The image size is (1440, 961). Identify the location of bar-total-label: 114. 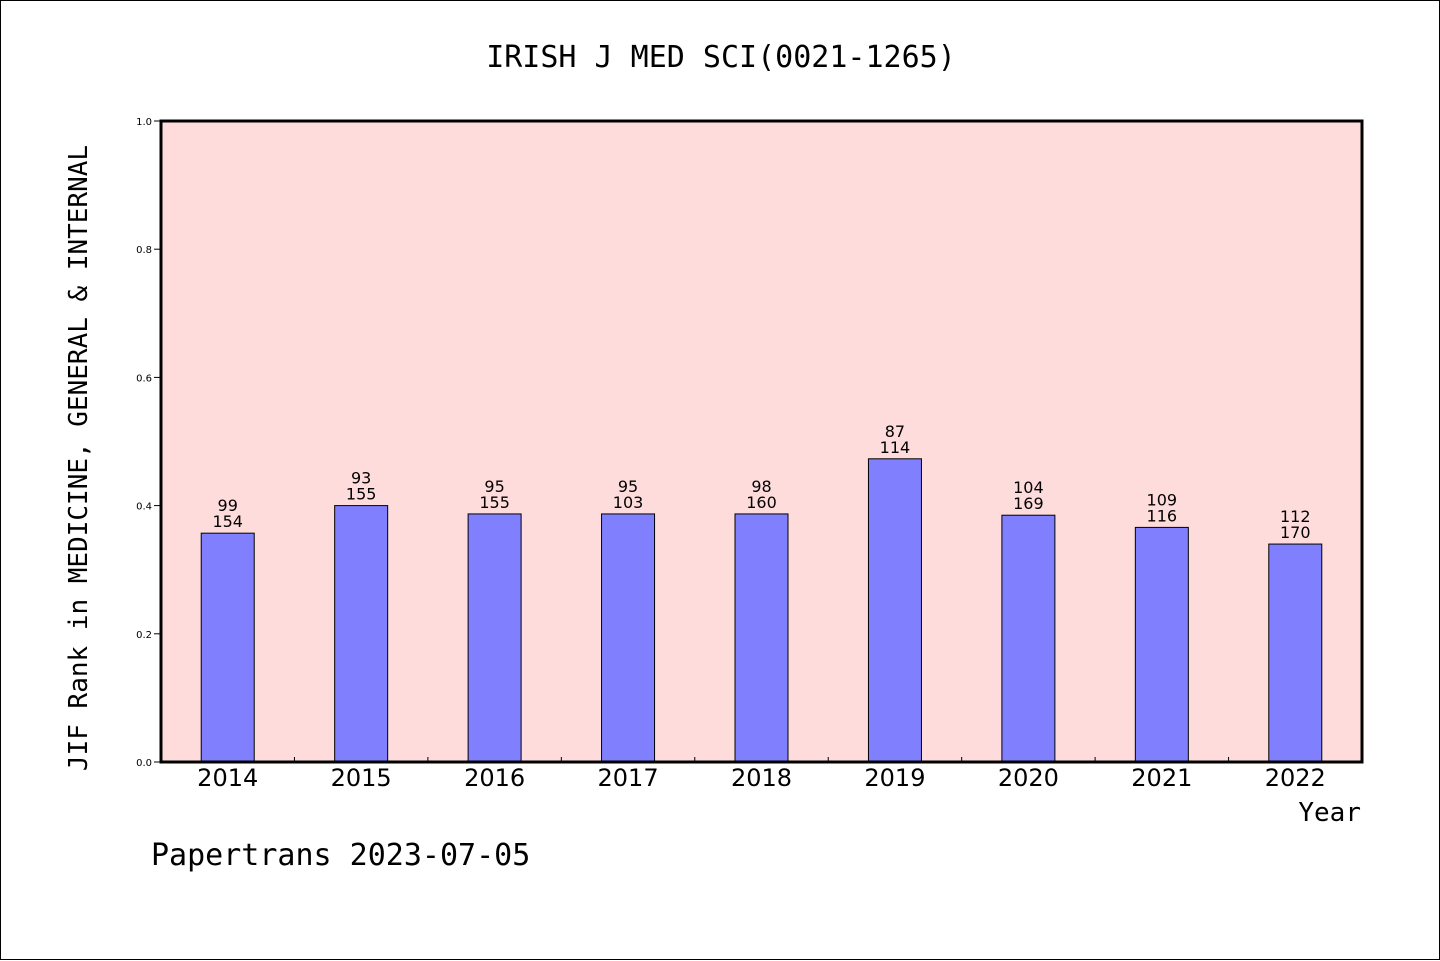
(895, 447).